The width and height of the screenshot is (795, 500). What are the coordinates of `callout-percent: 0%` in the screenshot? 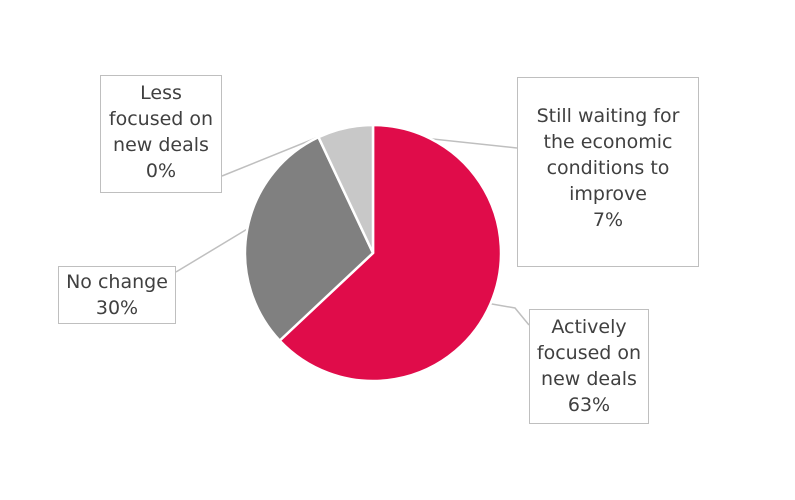 It's located at (161, 171).